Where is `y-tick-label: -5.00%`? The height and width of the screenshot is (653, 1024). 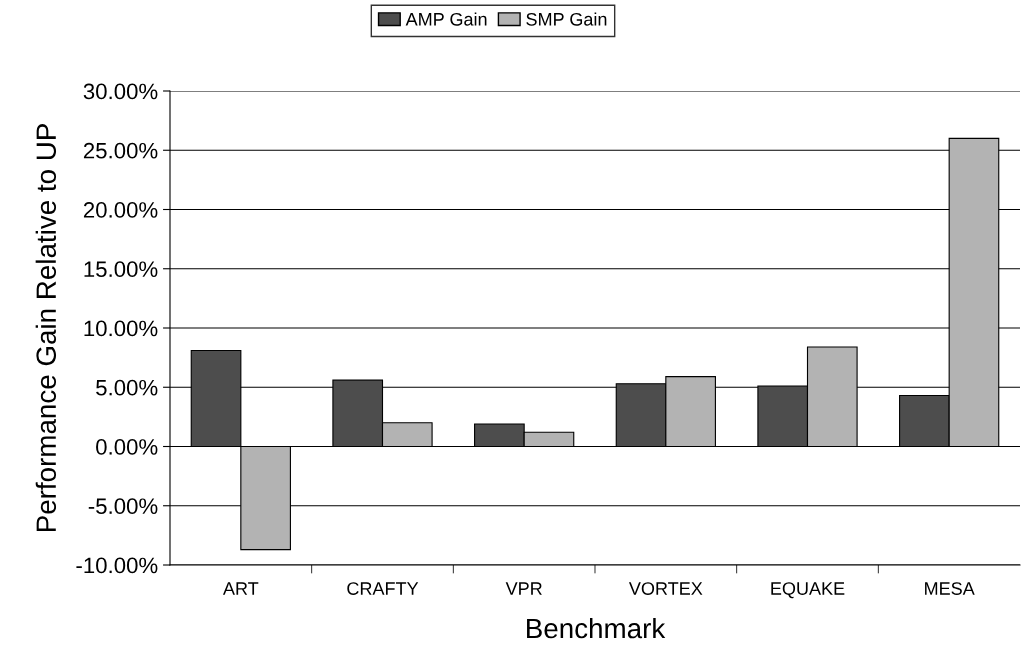
y-tick-label: -5.00% is located at coordinates (123, 506).